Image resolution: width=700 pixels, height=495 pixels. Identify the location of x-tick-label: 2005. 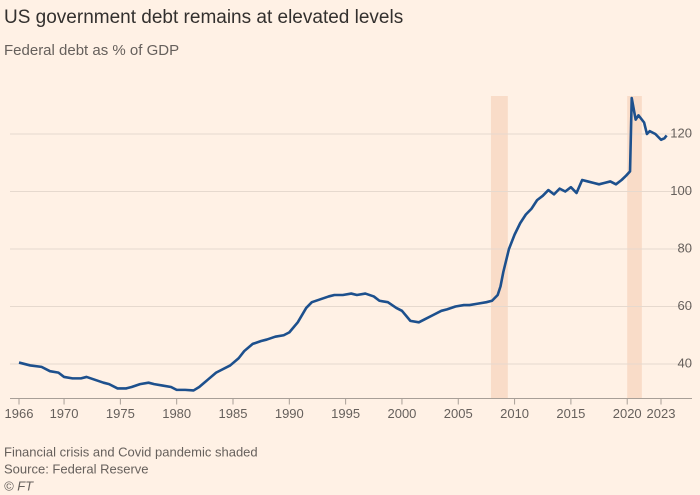
(458, 413).